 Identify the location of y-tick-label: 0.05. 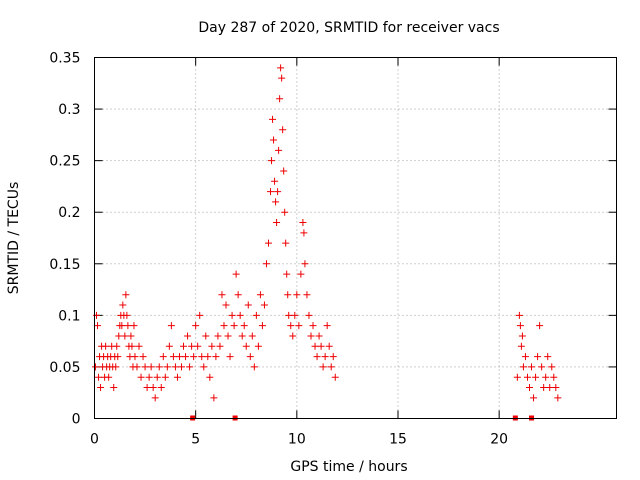
(64, 368).